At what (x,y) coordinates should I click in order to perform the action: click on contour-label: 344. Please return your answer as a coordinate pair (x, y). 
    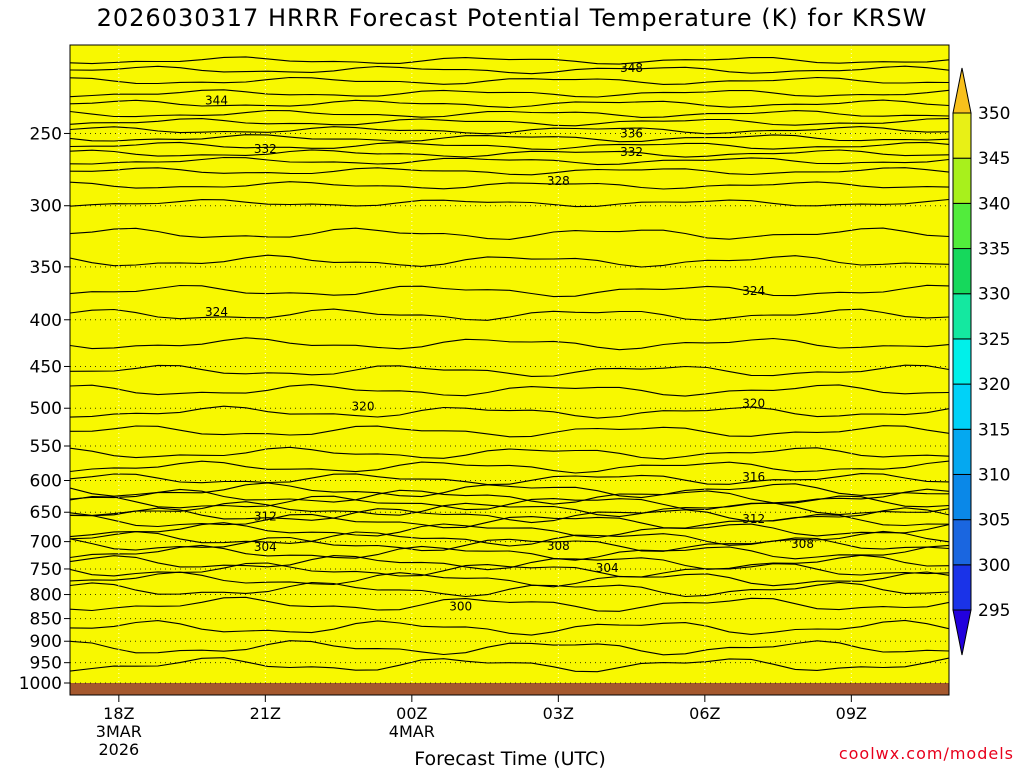
    Looking at the image, I should click on (216, 100).